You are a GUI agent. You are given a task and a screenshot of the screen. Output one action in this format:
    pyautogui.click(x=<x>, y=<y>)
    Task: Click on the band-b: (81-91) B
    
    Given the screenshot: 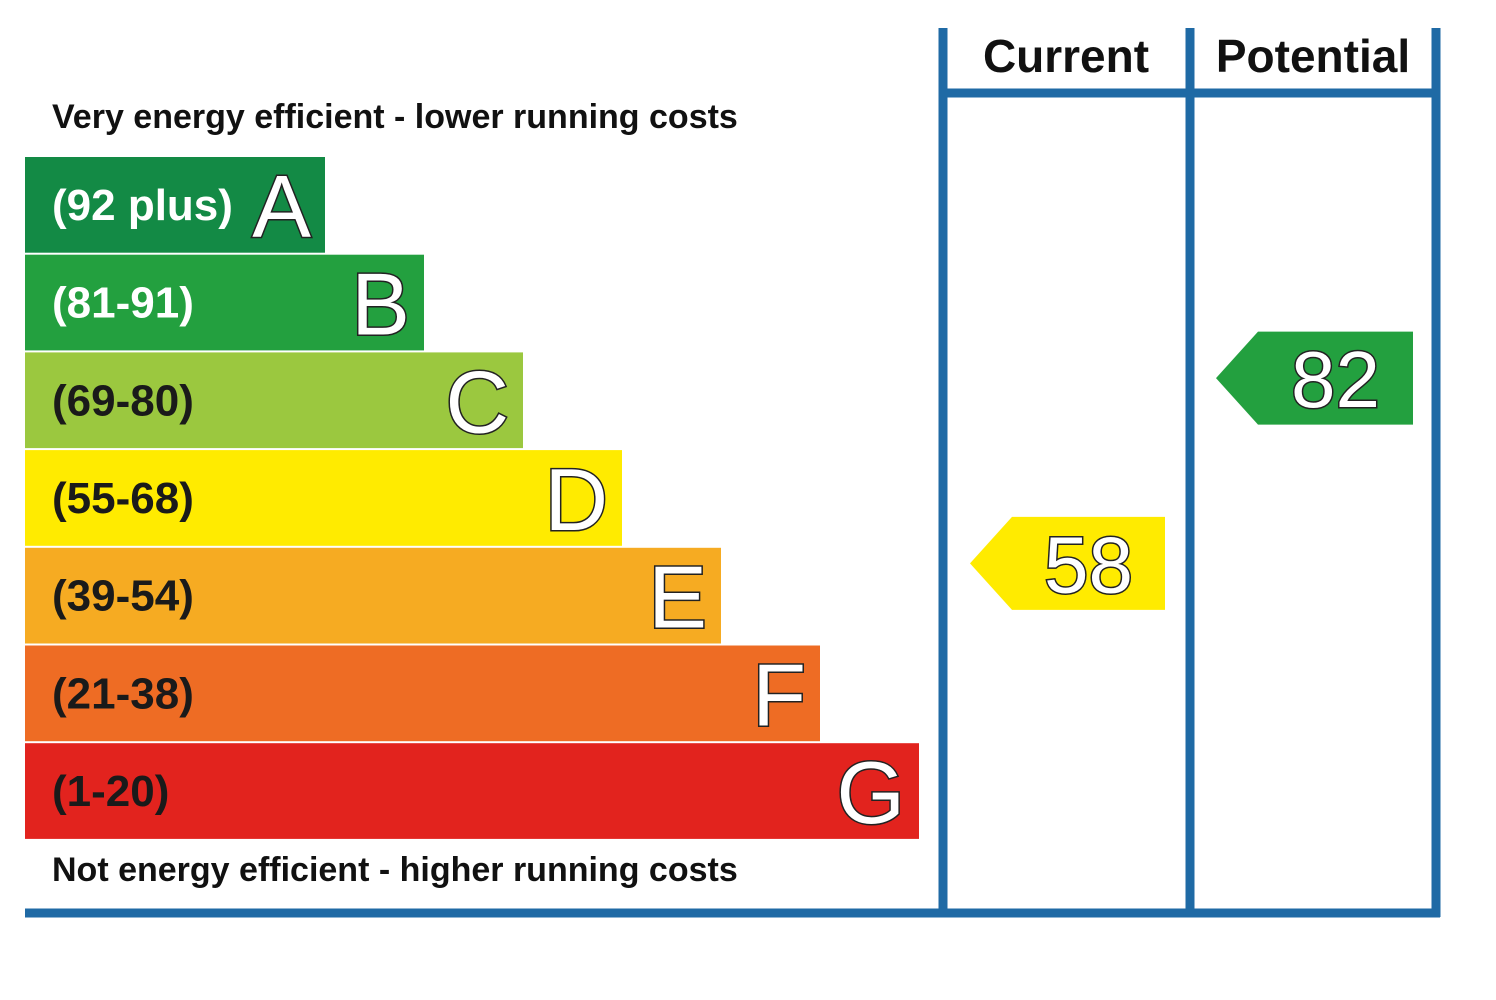 What is the action you would take?
    pyautogui.click(x=224, y=304)
    